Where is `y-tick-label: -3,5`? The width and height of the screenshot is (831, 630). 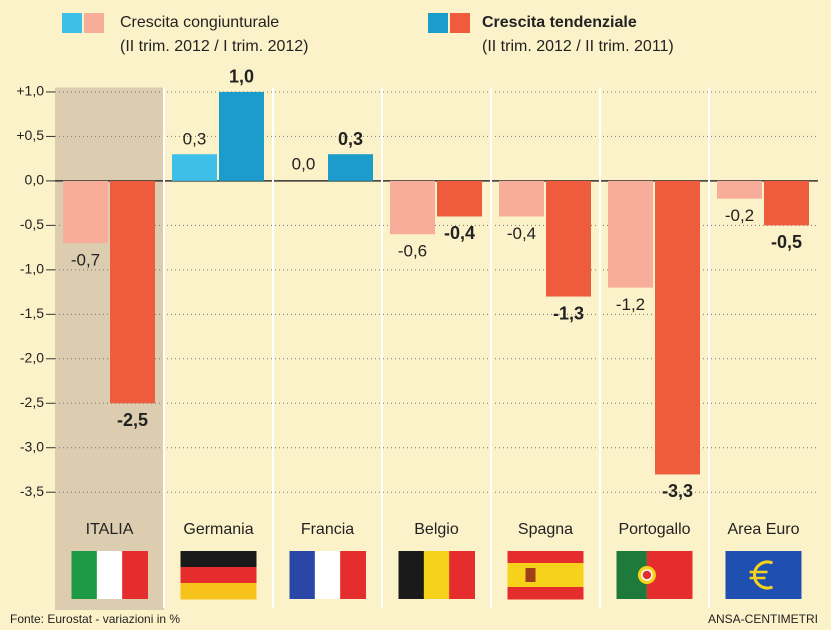 y-tick-label: -3,5 is located at coordinates (32, 491).